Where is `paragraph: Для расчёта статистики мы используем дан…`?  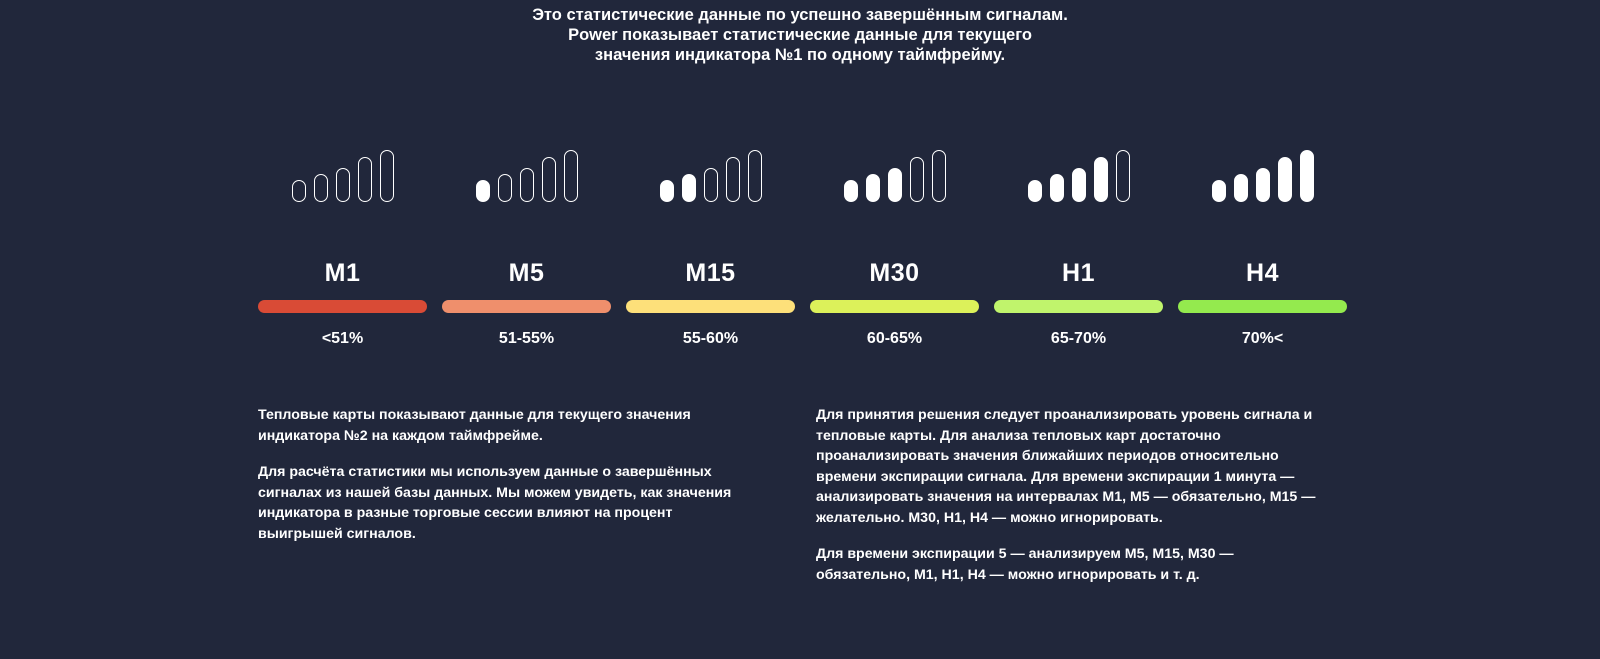
paragraph: Для расчёта статистики мы используем дан… is located at coordinates (508, 503).